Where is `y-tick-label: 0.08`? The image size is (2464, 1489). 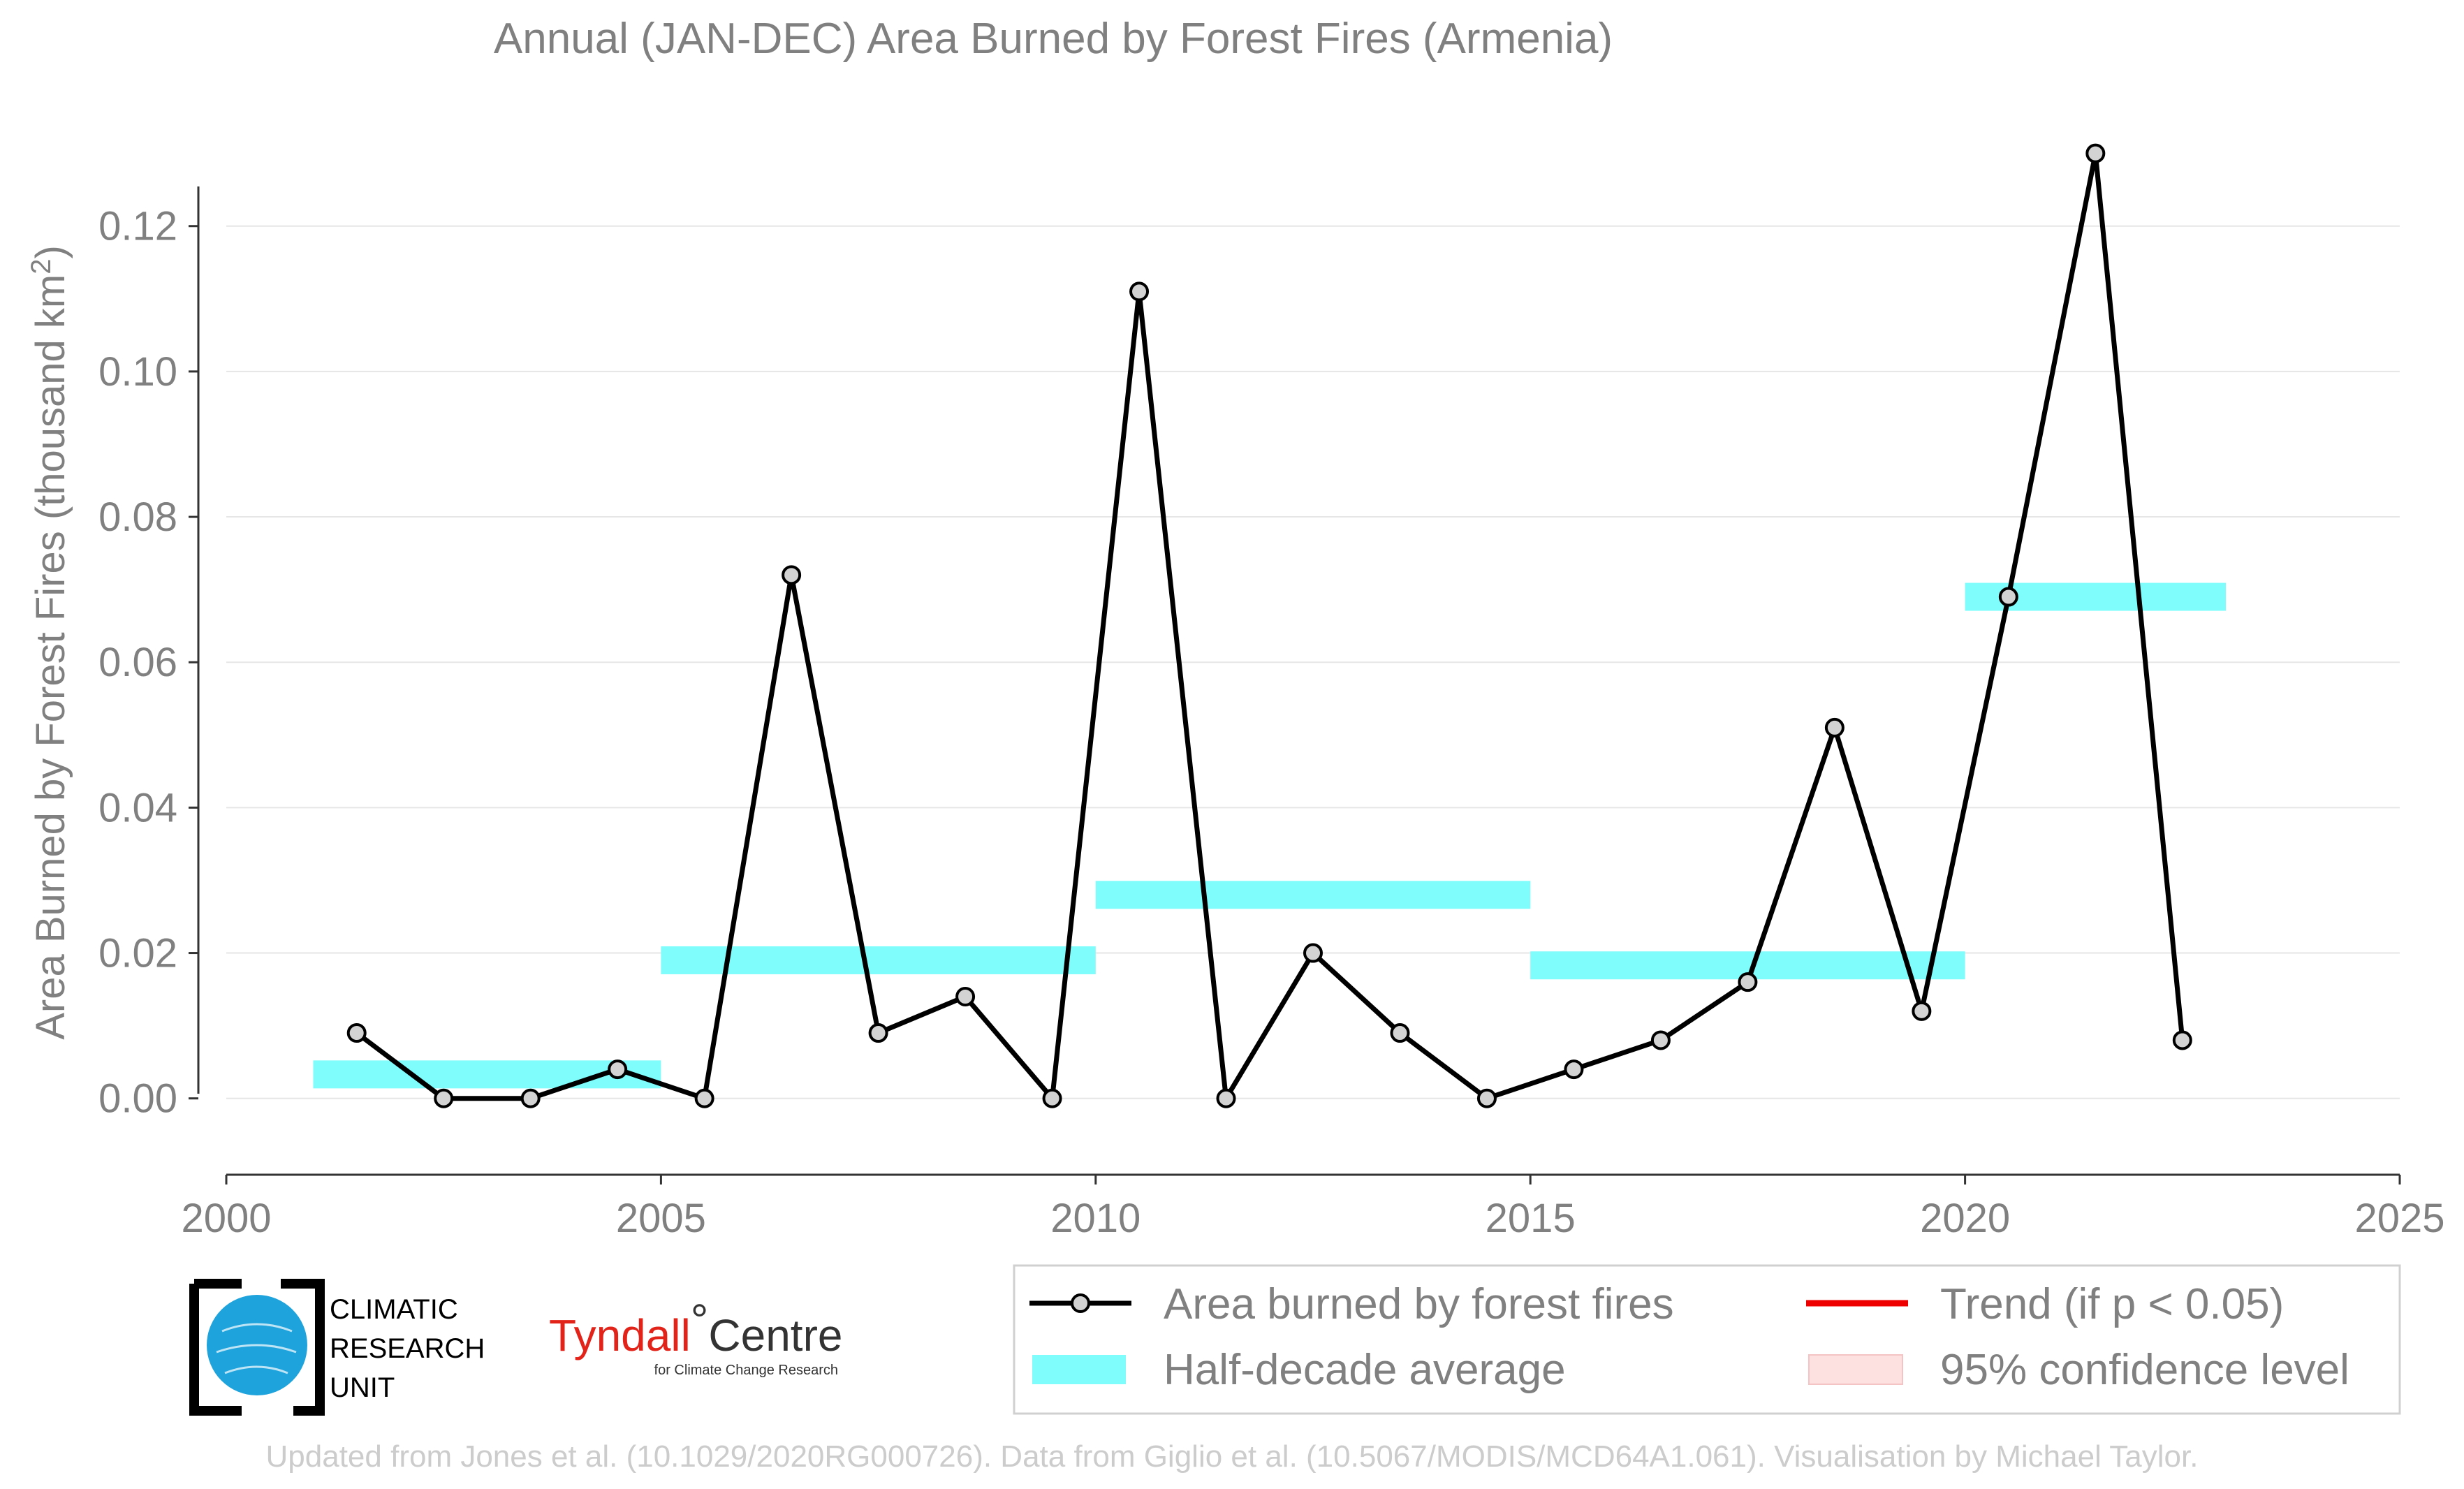
y-tick-label: 0.08 is located at coordinates (137, 517).